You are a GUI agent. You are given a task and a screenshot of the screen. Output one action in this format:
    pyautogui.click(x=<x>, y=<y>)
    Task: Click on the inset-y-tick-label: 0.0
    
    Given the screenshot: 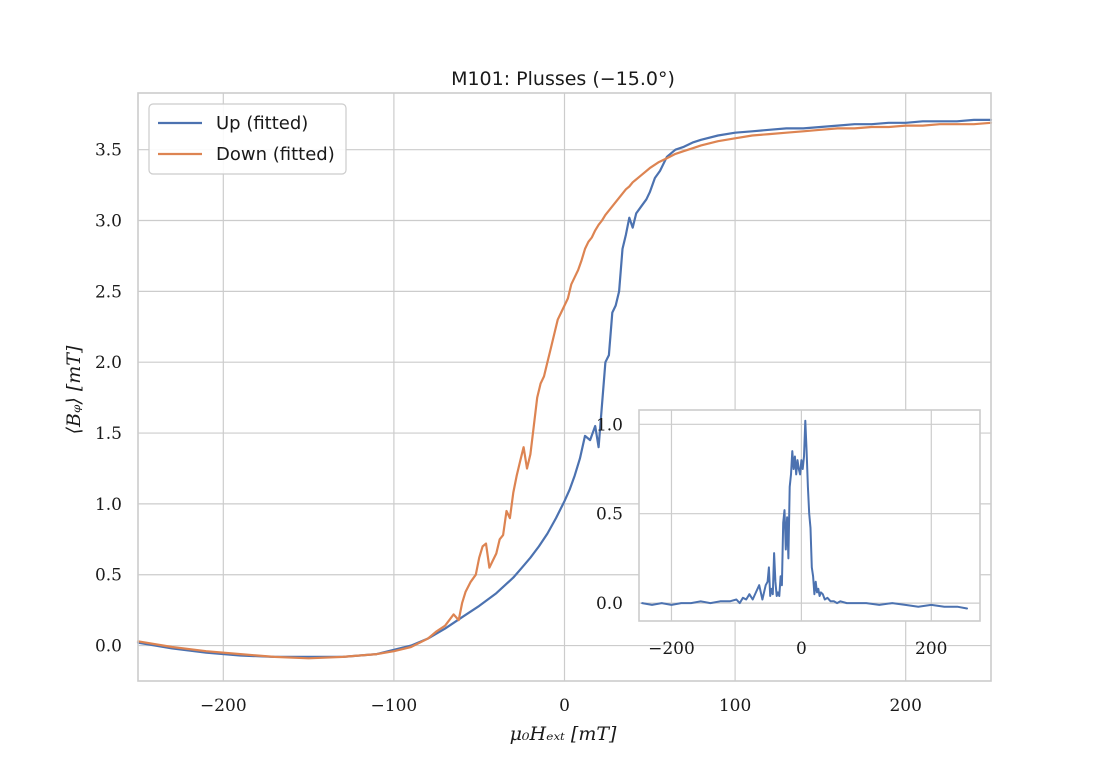 What is the action you would take?
    pyautogui.click(x=609, y=604)
    